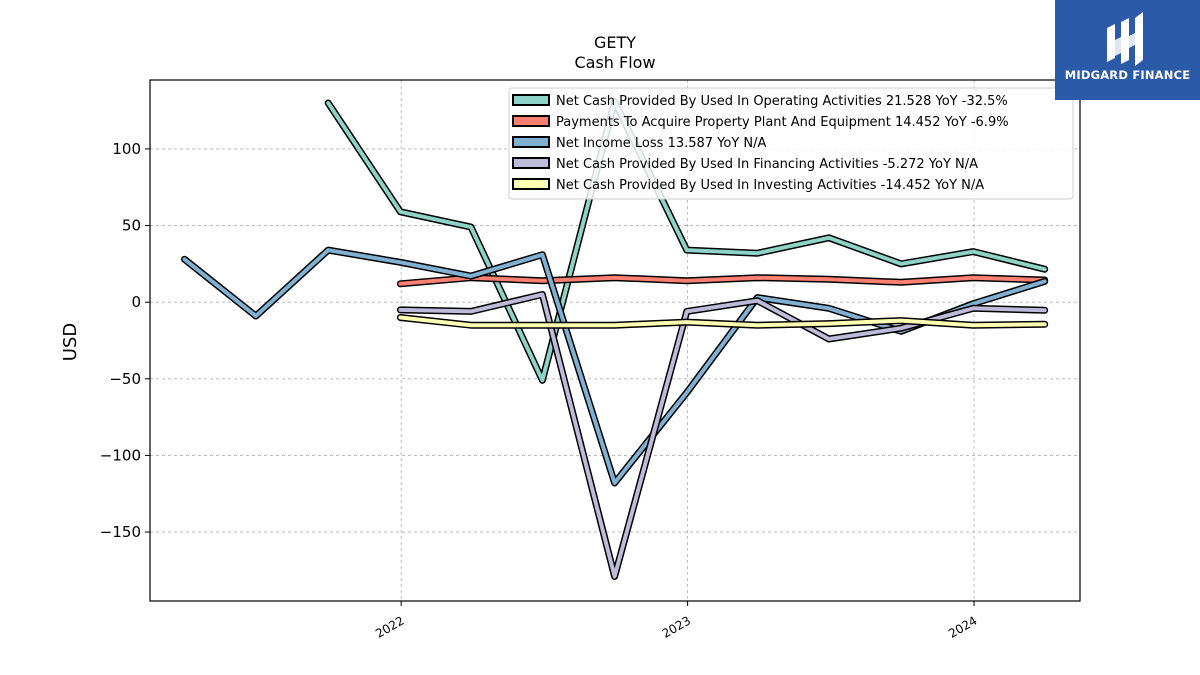  I want to click on y-axis: 100 50 0 −50 −100 −150, so click(125, 340).